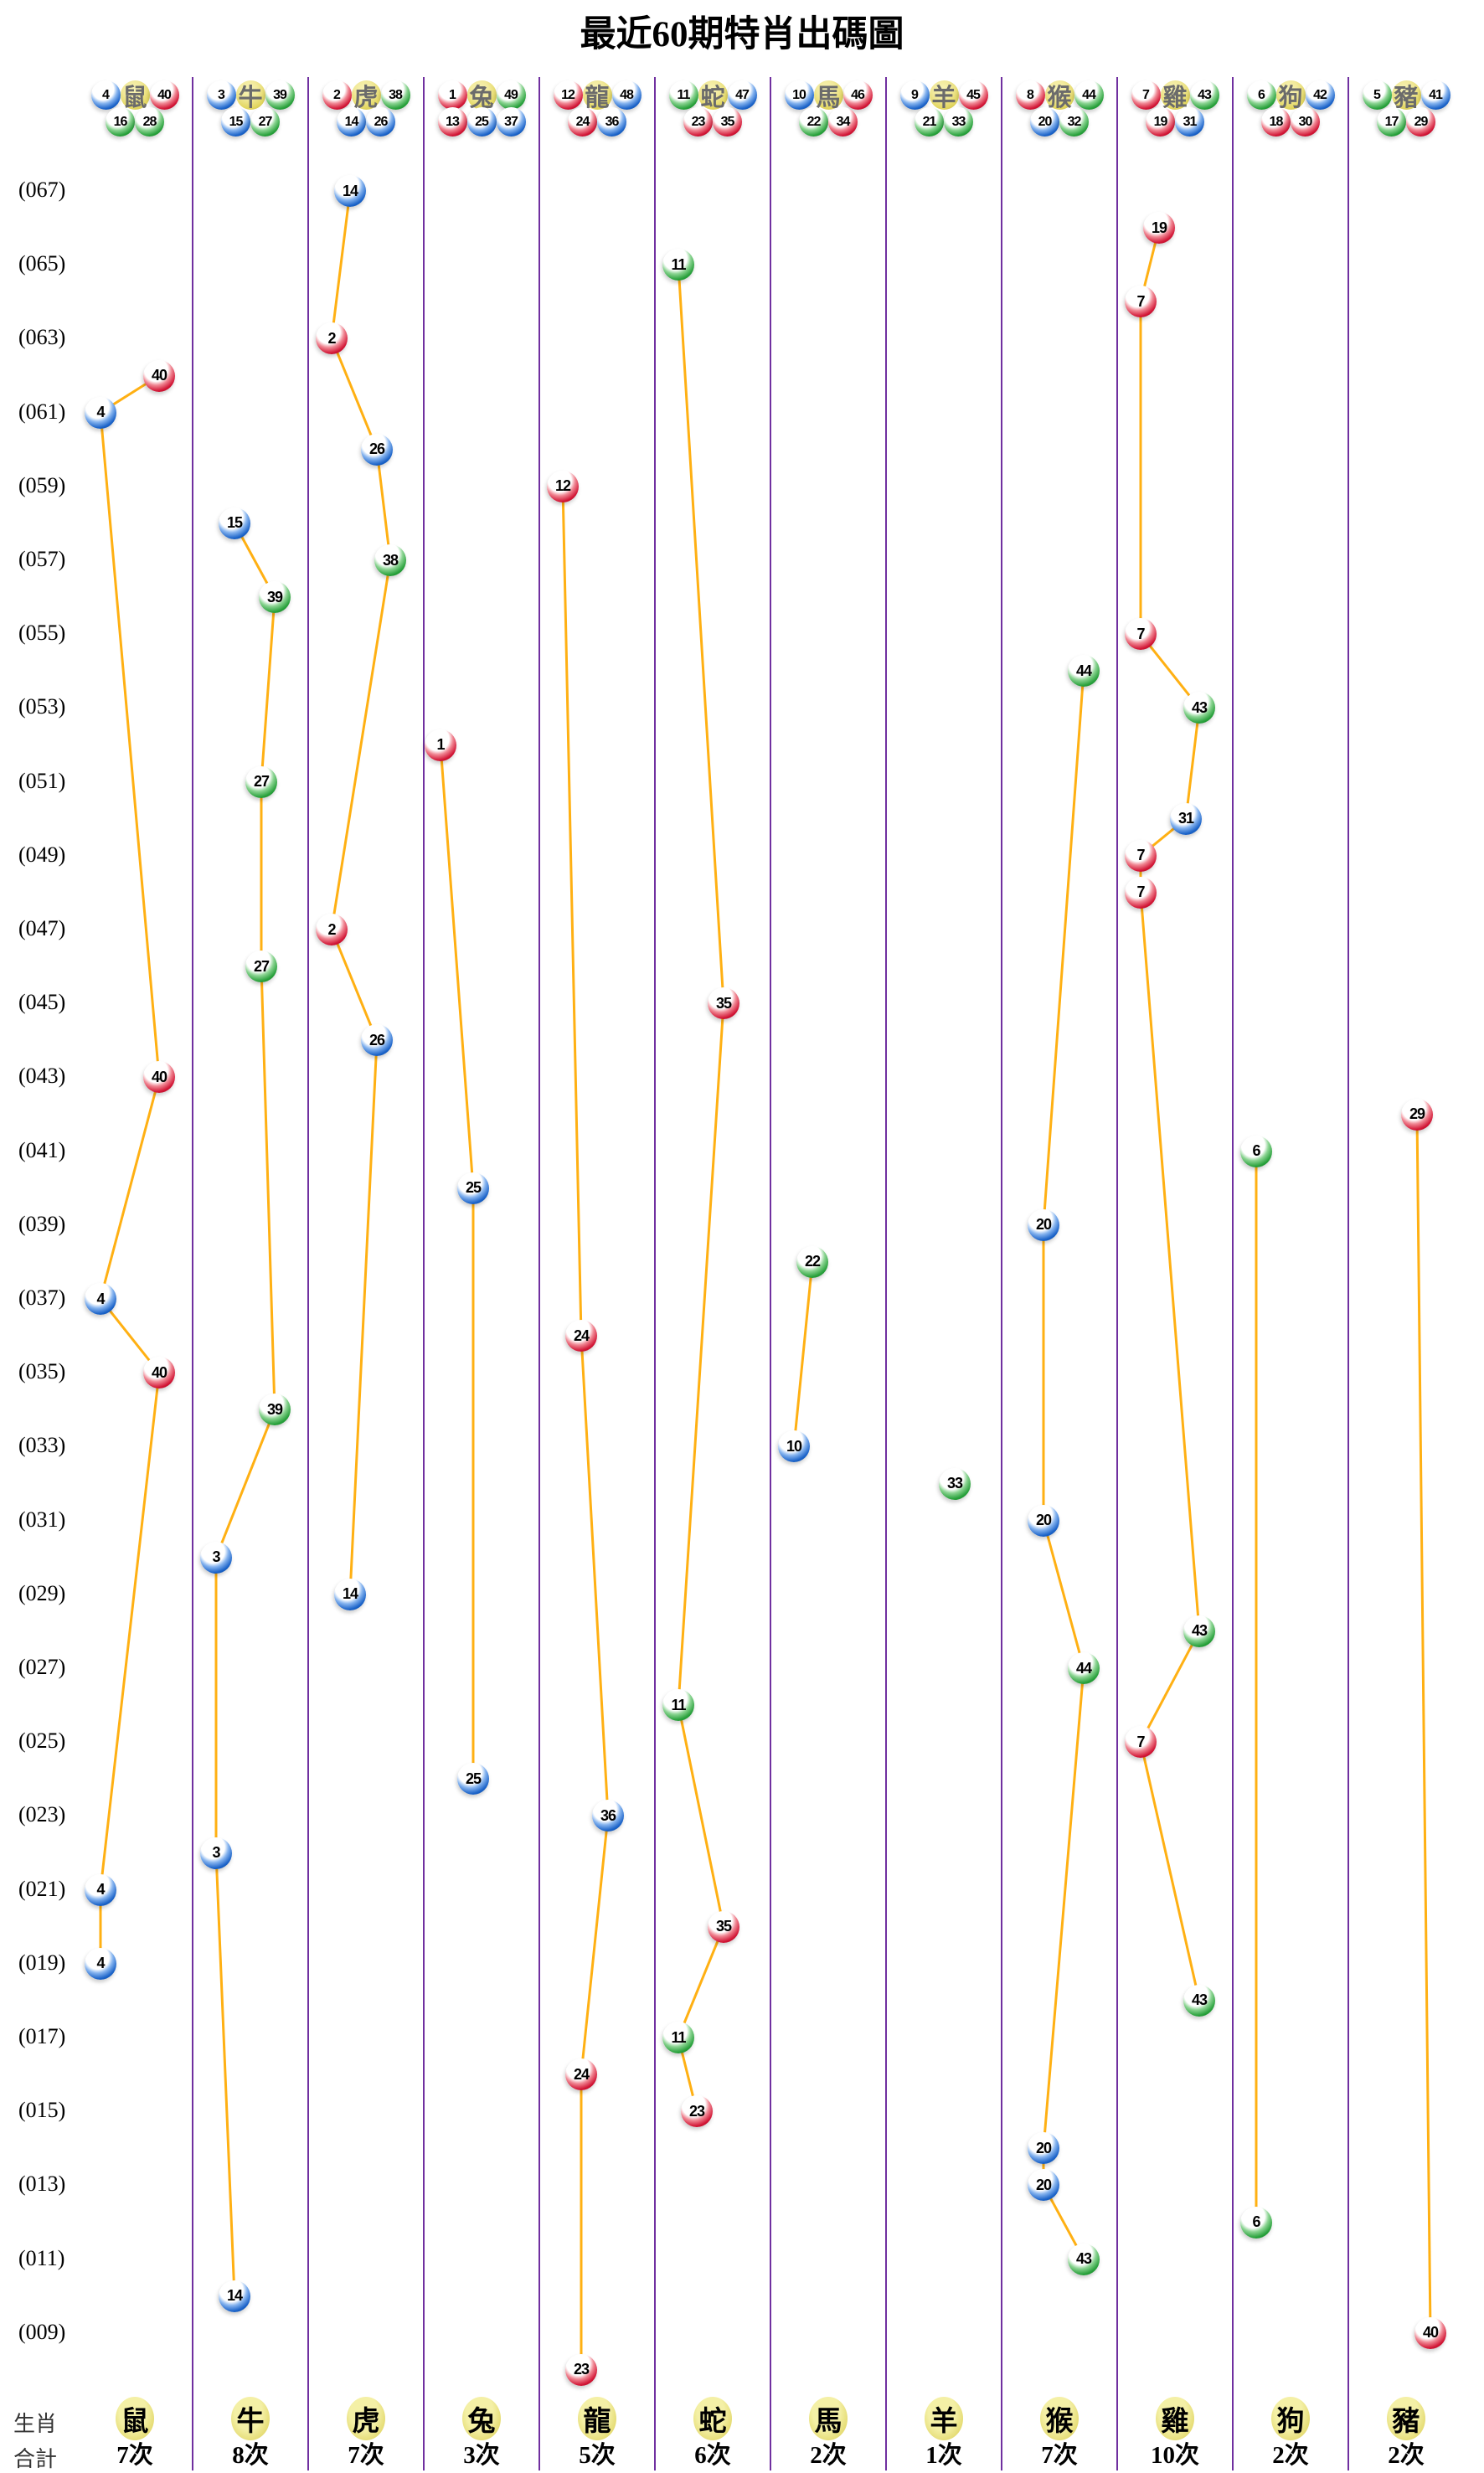  I want to click on header-ball: 6, so click(1261, 95).